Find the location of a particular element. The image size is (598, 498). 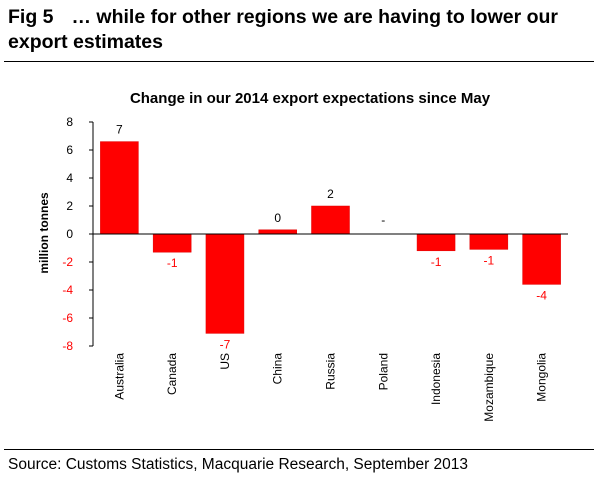

x-tick-label-indonesia: Indonesia is located at coordinates (436, 379).